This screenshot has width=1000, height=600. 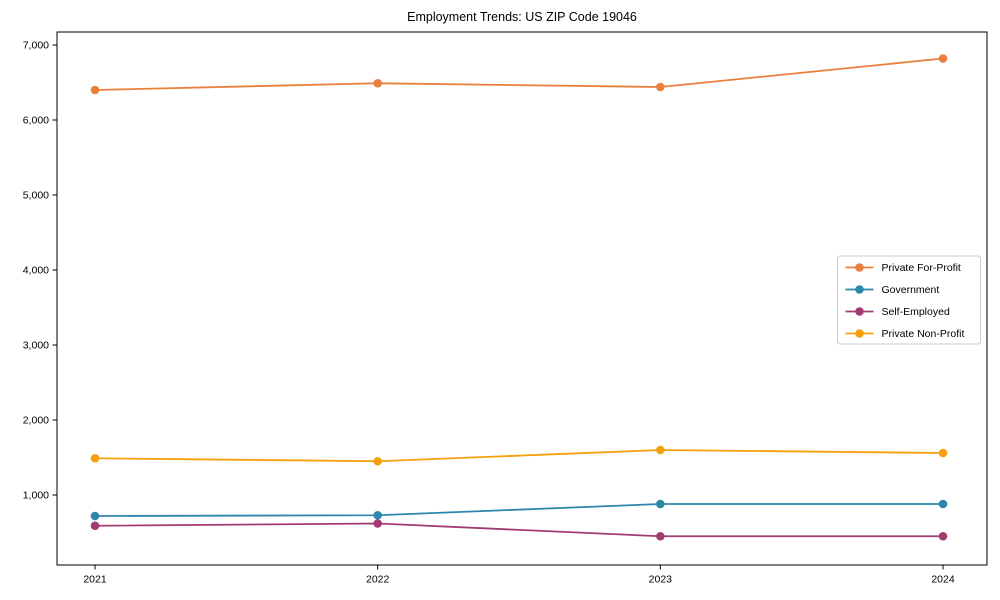 What do you see at coordinates (909, 300) in the screenshot?
I see `legend-box` at bounding box center [909, 300].